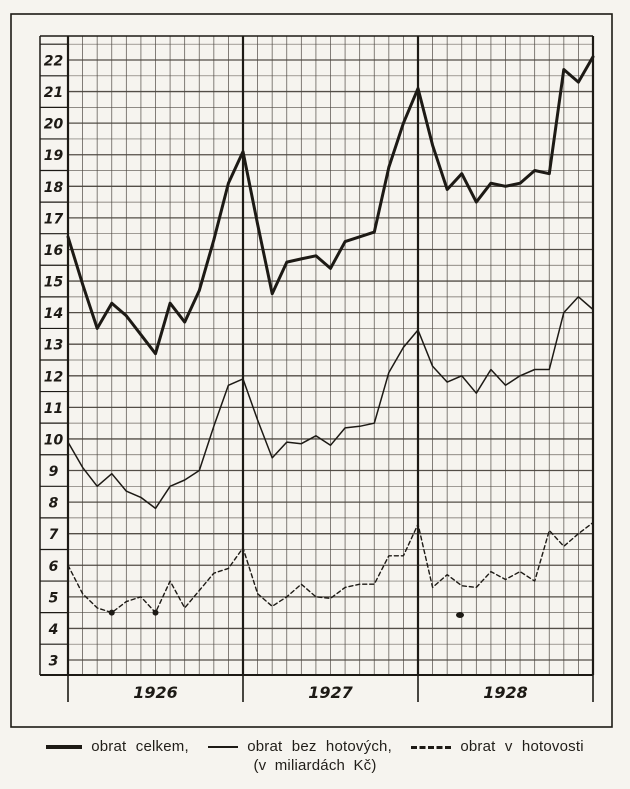 The image size is (630, 789). Describe the element at coordinates (223, 747) in the screenshot. I see `legend-sample-thin-line` at that location.